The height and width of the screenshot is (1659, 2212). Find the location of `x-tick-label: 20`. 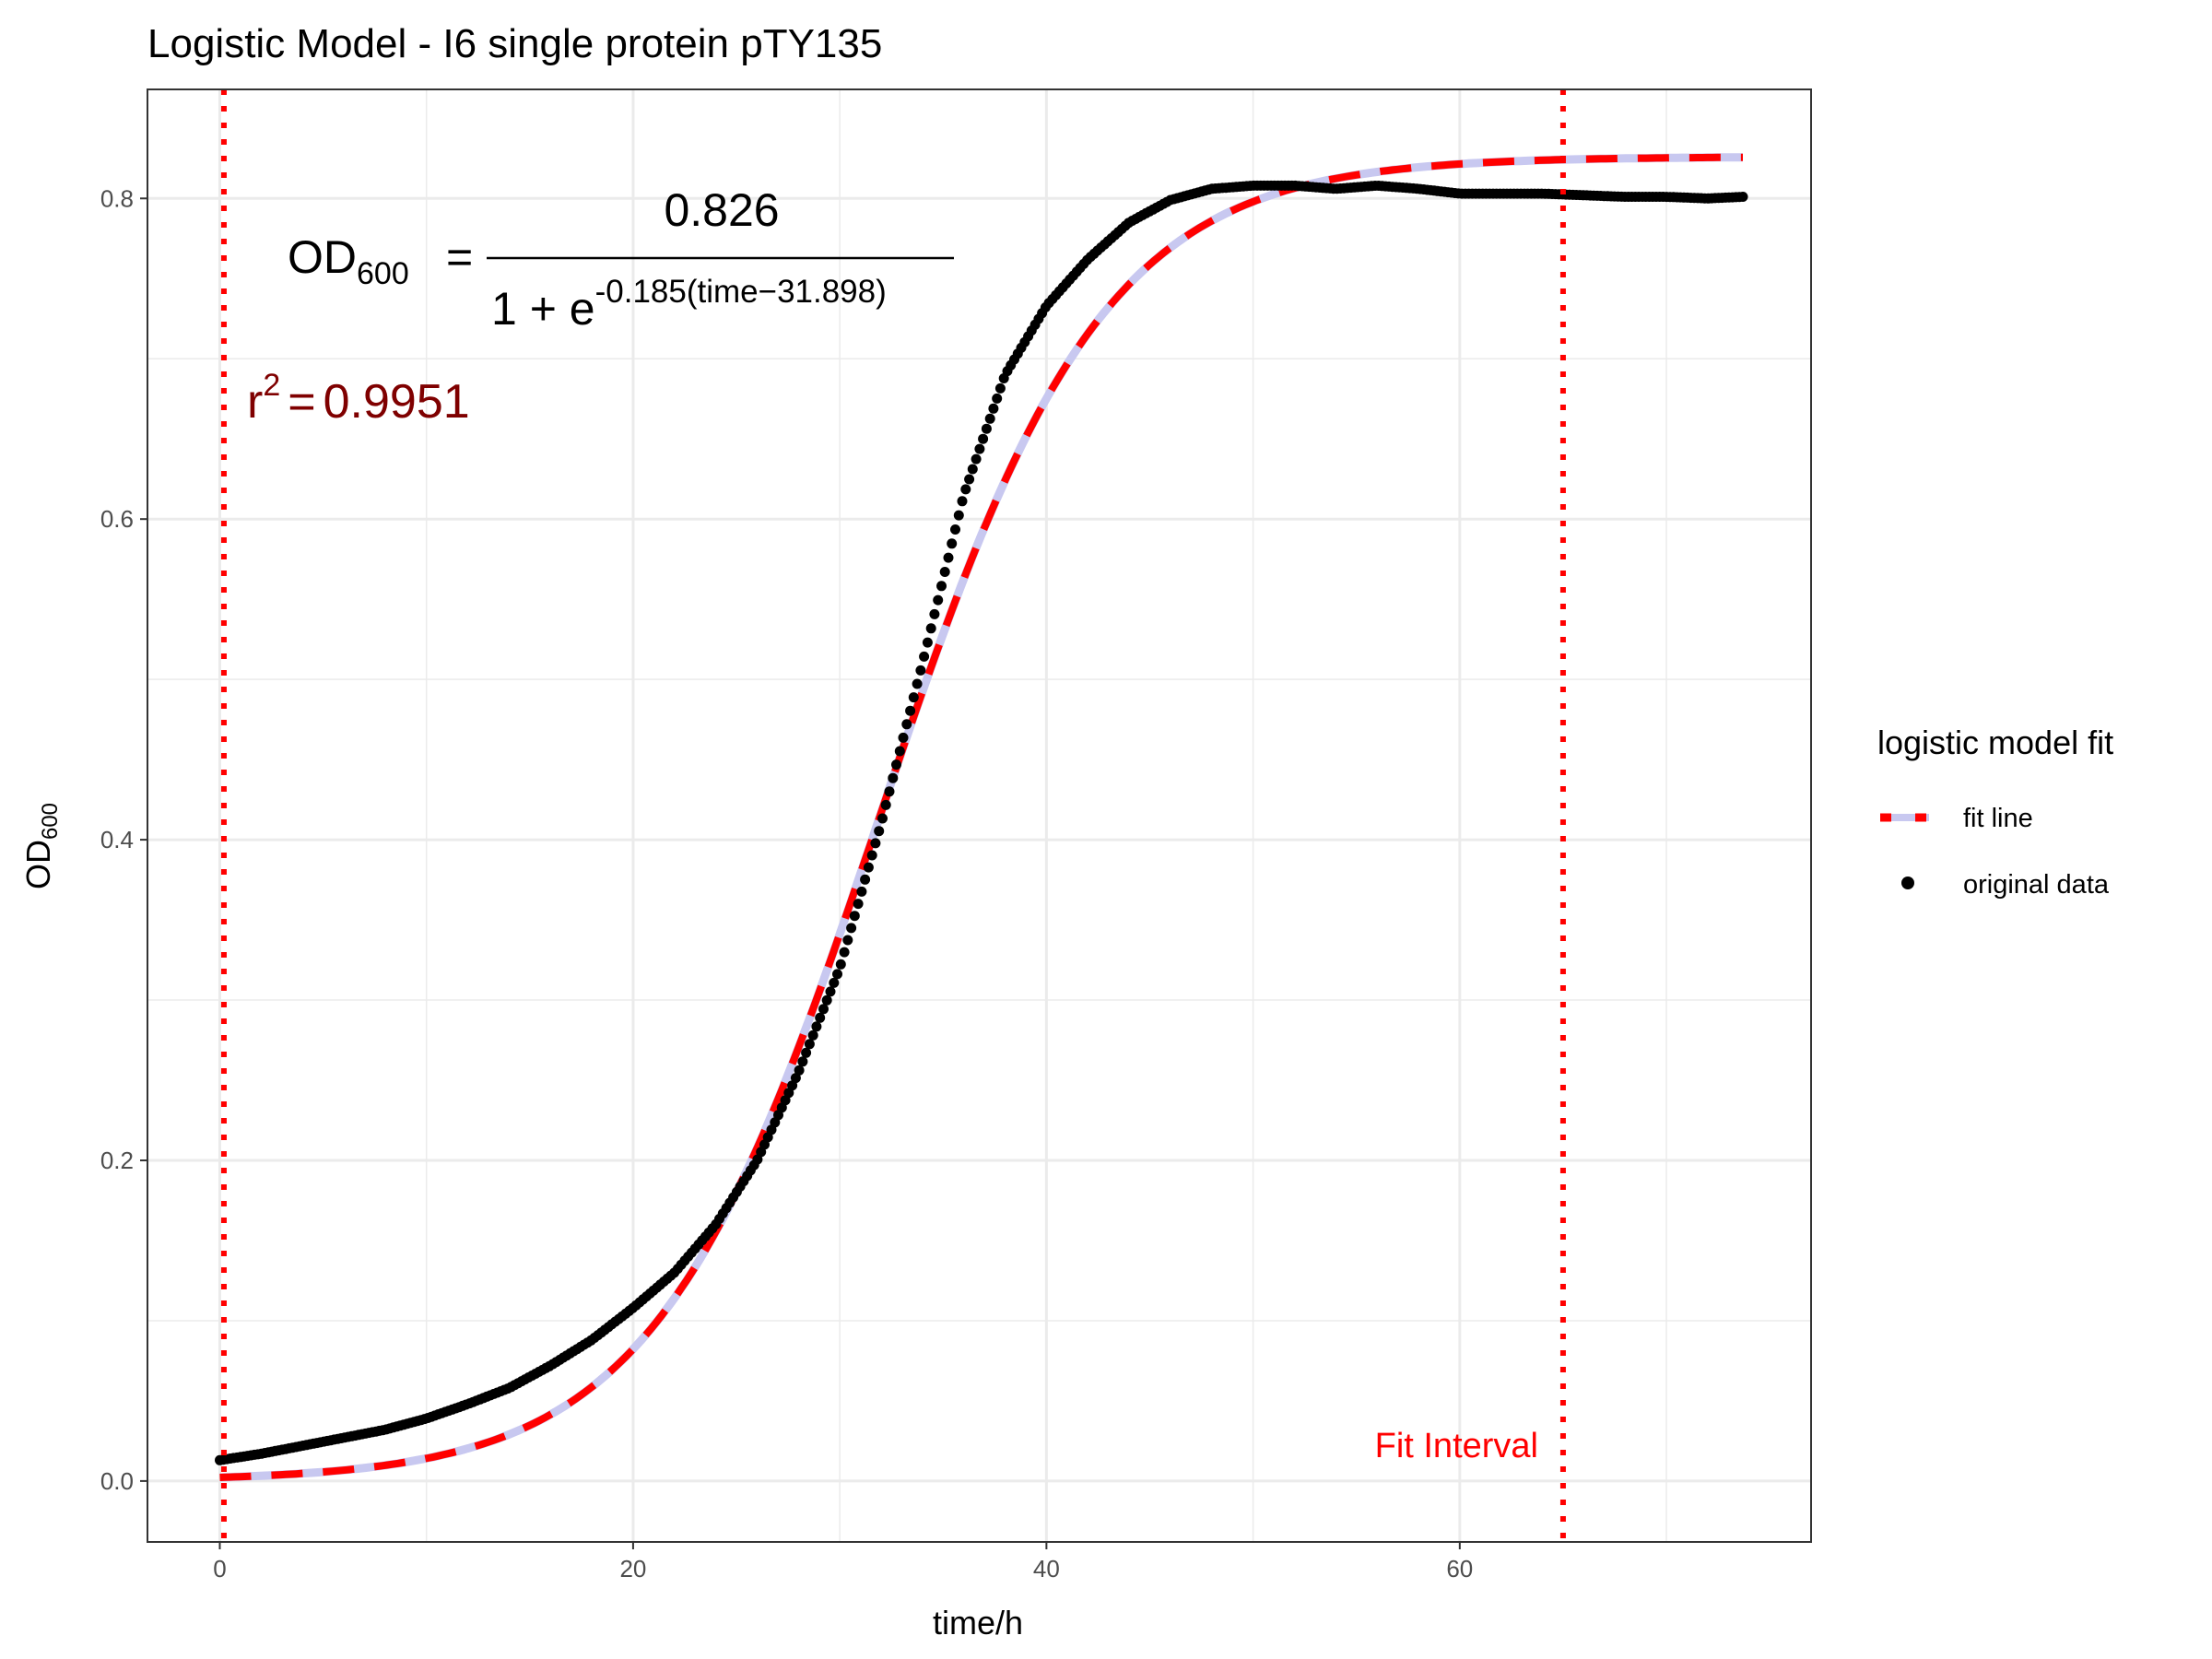

x-tick-label: 20 is located at coordinates (632, 1569).